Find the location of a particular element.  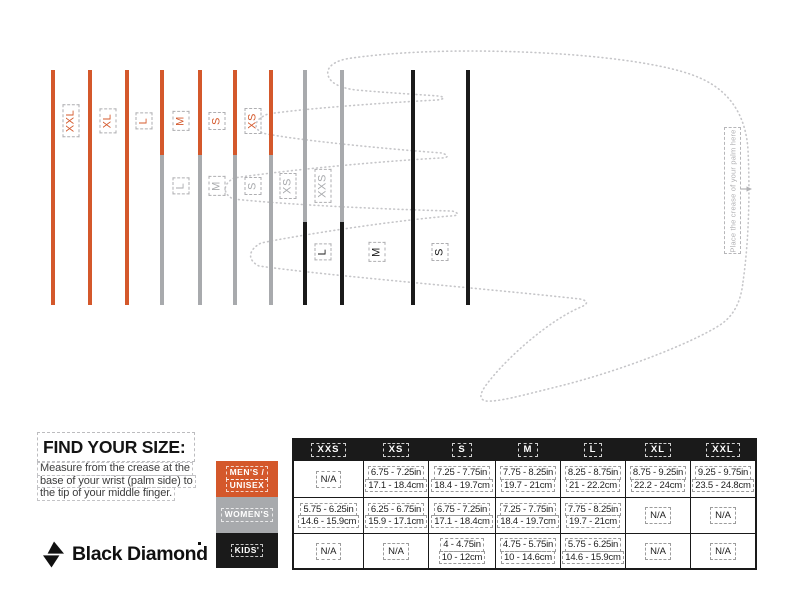

cell-mens-unisex-m: 7.75 - 8.25in 19.7 - 21cm is located at coordinates (527, 478).